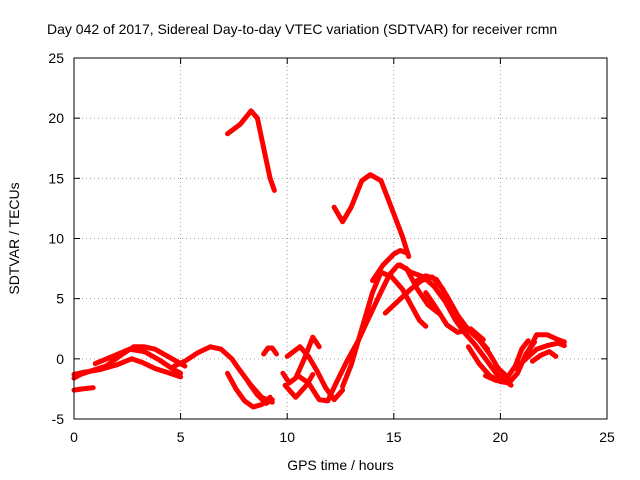 This screenshot has height=480, width=640. Describe the element at coordinates (394, 437) in the screenshot. I see `x-tick-label: 15` at that location.